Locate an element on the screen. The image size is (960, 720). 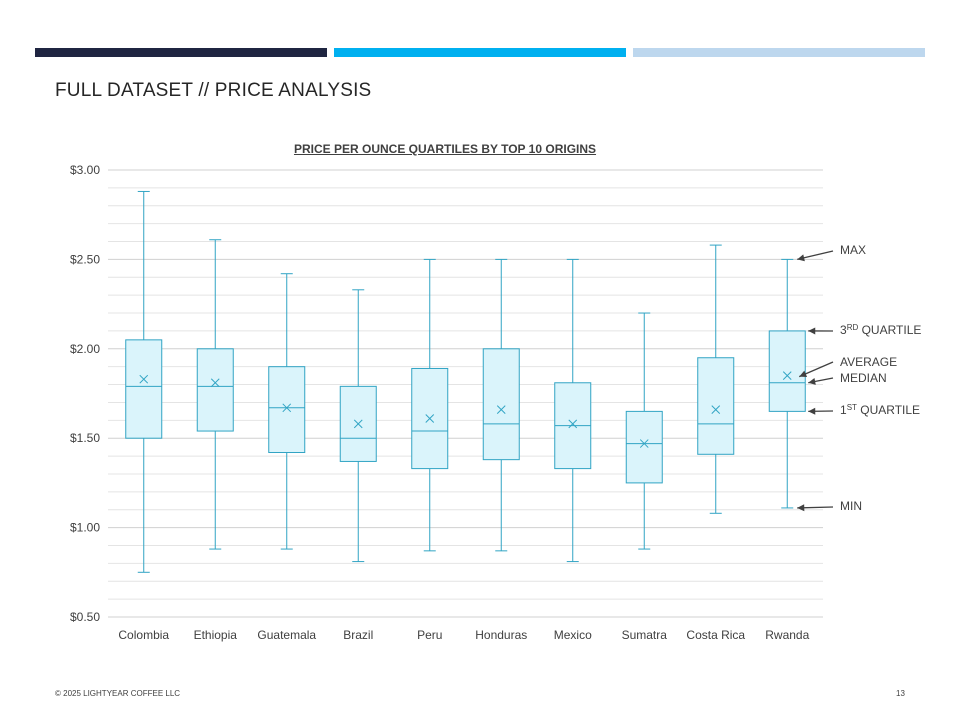
annotation-average-label: AVERAGE is located at coordinates (869, 362).